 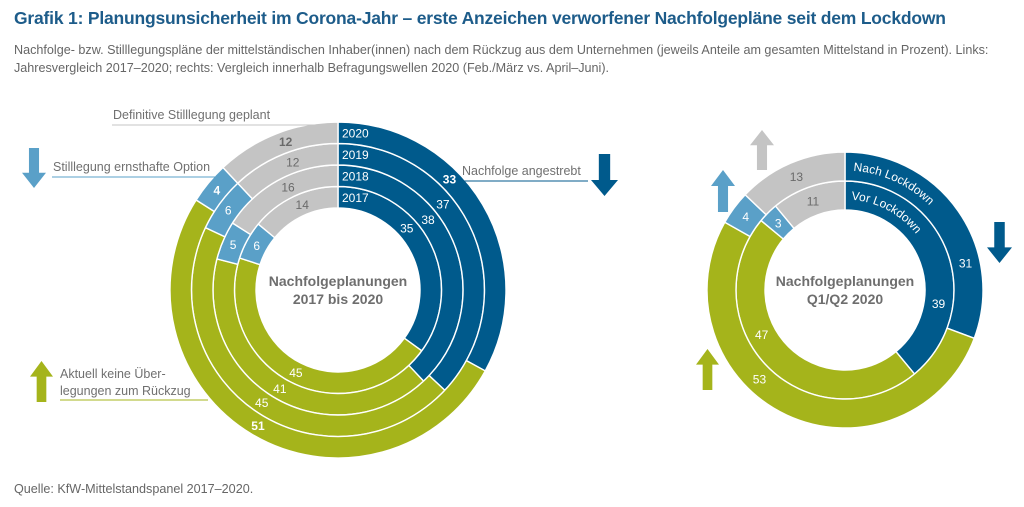 I want to click on segment-2020-definitiv, so click(x=280, y=153).